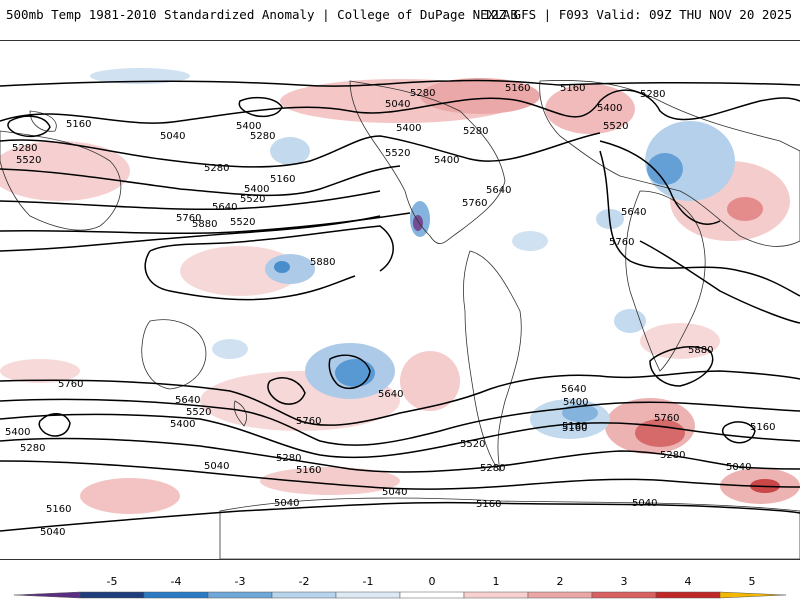 The image size is (800, 604). I want to click on colorbar-segments, so click(400, 595).